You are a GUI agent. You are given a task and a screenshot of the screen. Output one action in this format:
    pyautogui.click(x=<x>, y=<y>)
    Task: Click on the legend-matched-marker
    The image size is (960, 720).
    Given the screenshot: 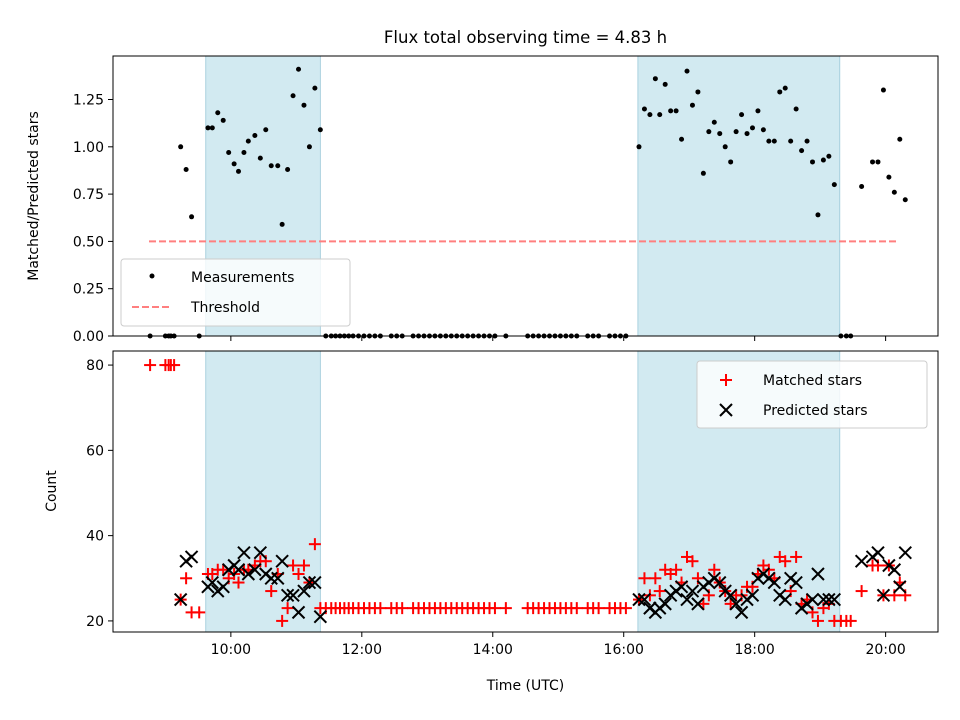 What is the action you would take?
    pyautogui.click(x=726, y=380)
    